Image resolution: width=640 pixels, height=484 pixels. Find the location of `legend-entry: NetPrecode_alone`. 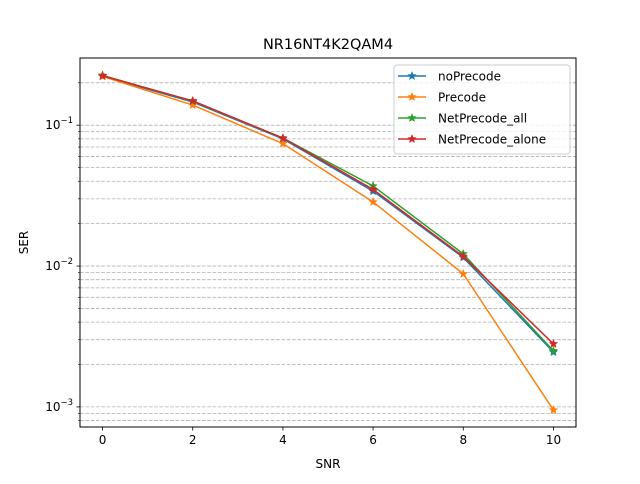

legend-entry: NetPrecode_alone is located at coordinates (472, 140).